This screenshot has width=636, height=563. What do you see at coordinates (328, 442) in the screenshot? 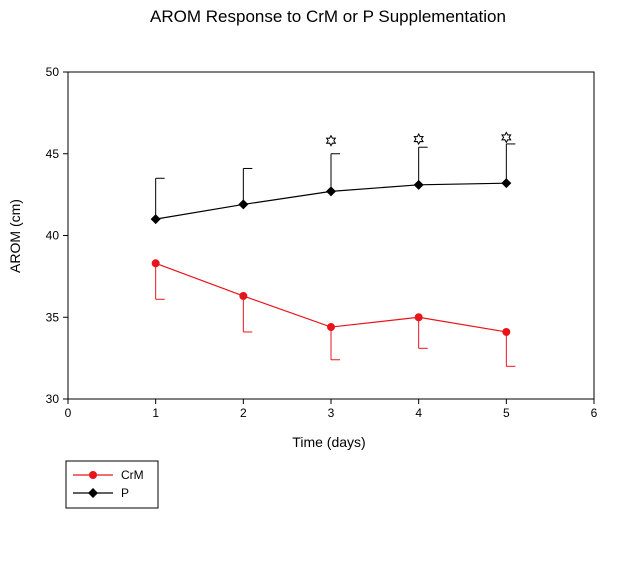
I see `x-axis-label: Time (days)` at bounding box center [328, 442].